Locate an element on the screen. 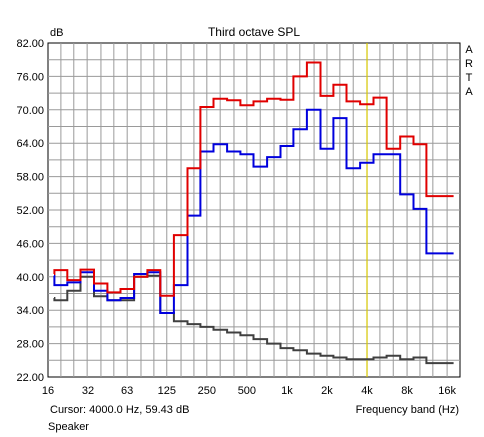  chart-title: Third octave SPL is located at coordinates (254, 32).